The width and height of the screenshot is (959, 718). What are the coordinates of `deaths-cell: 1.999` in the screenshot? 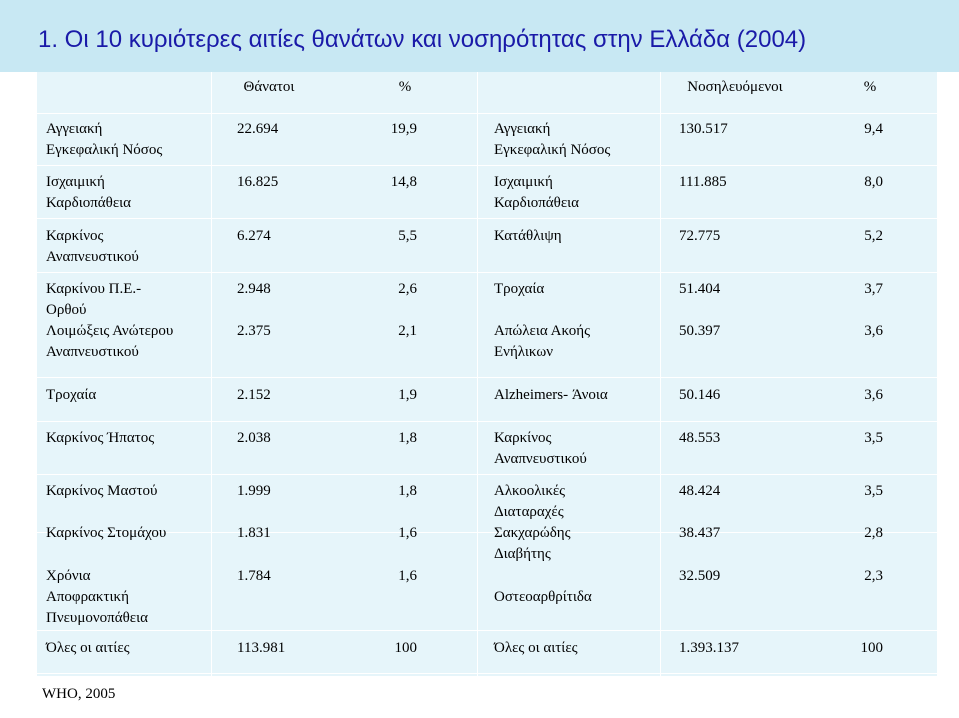 It's located at (254, 491).